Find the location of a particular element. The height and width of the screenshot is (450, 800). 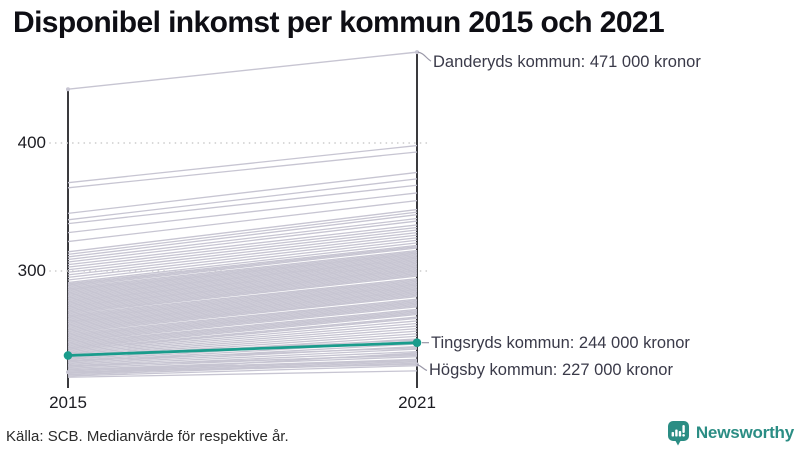

annotation-danderyd: Danderyds kommun: 471 000 kronor is located at coordinates (567, 62).